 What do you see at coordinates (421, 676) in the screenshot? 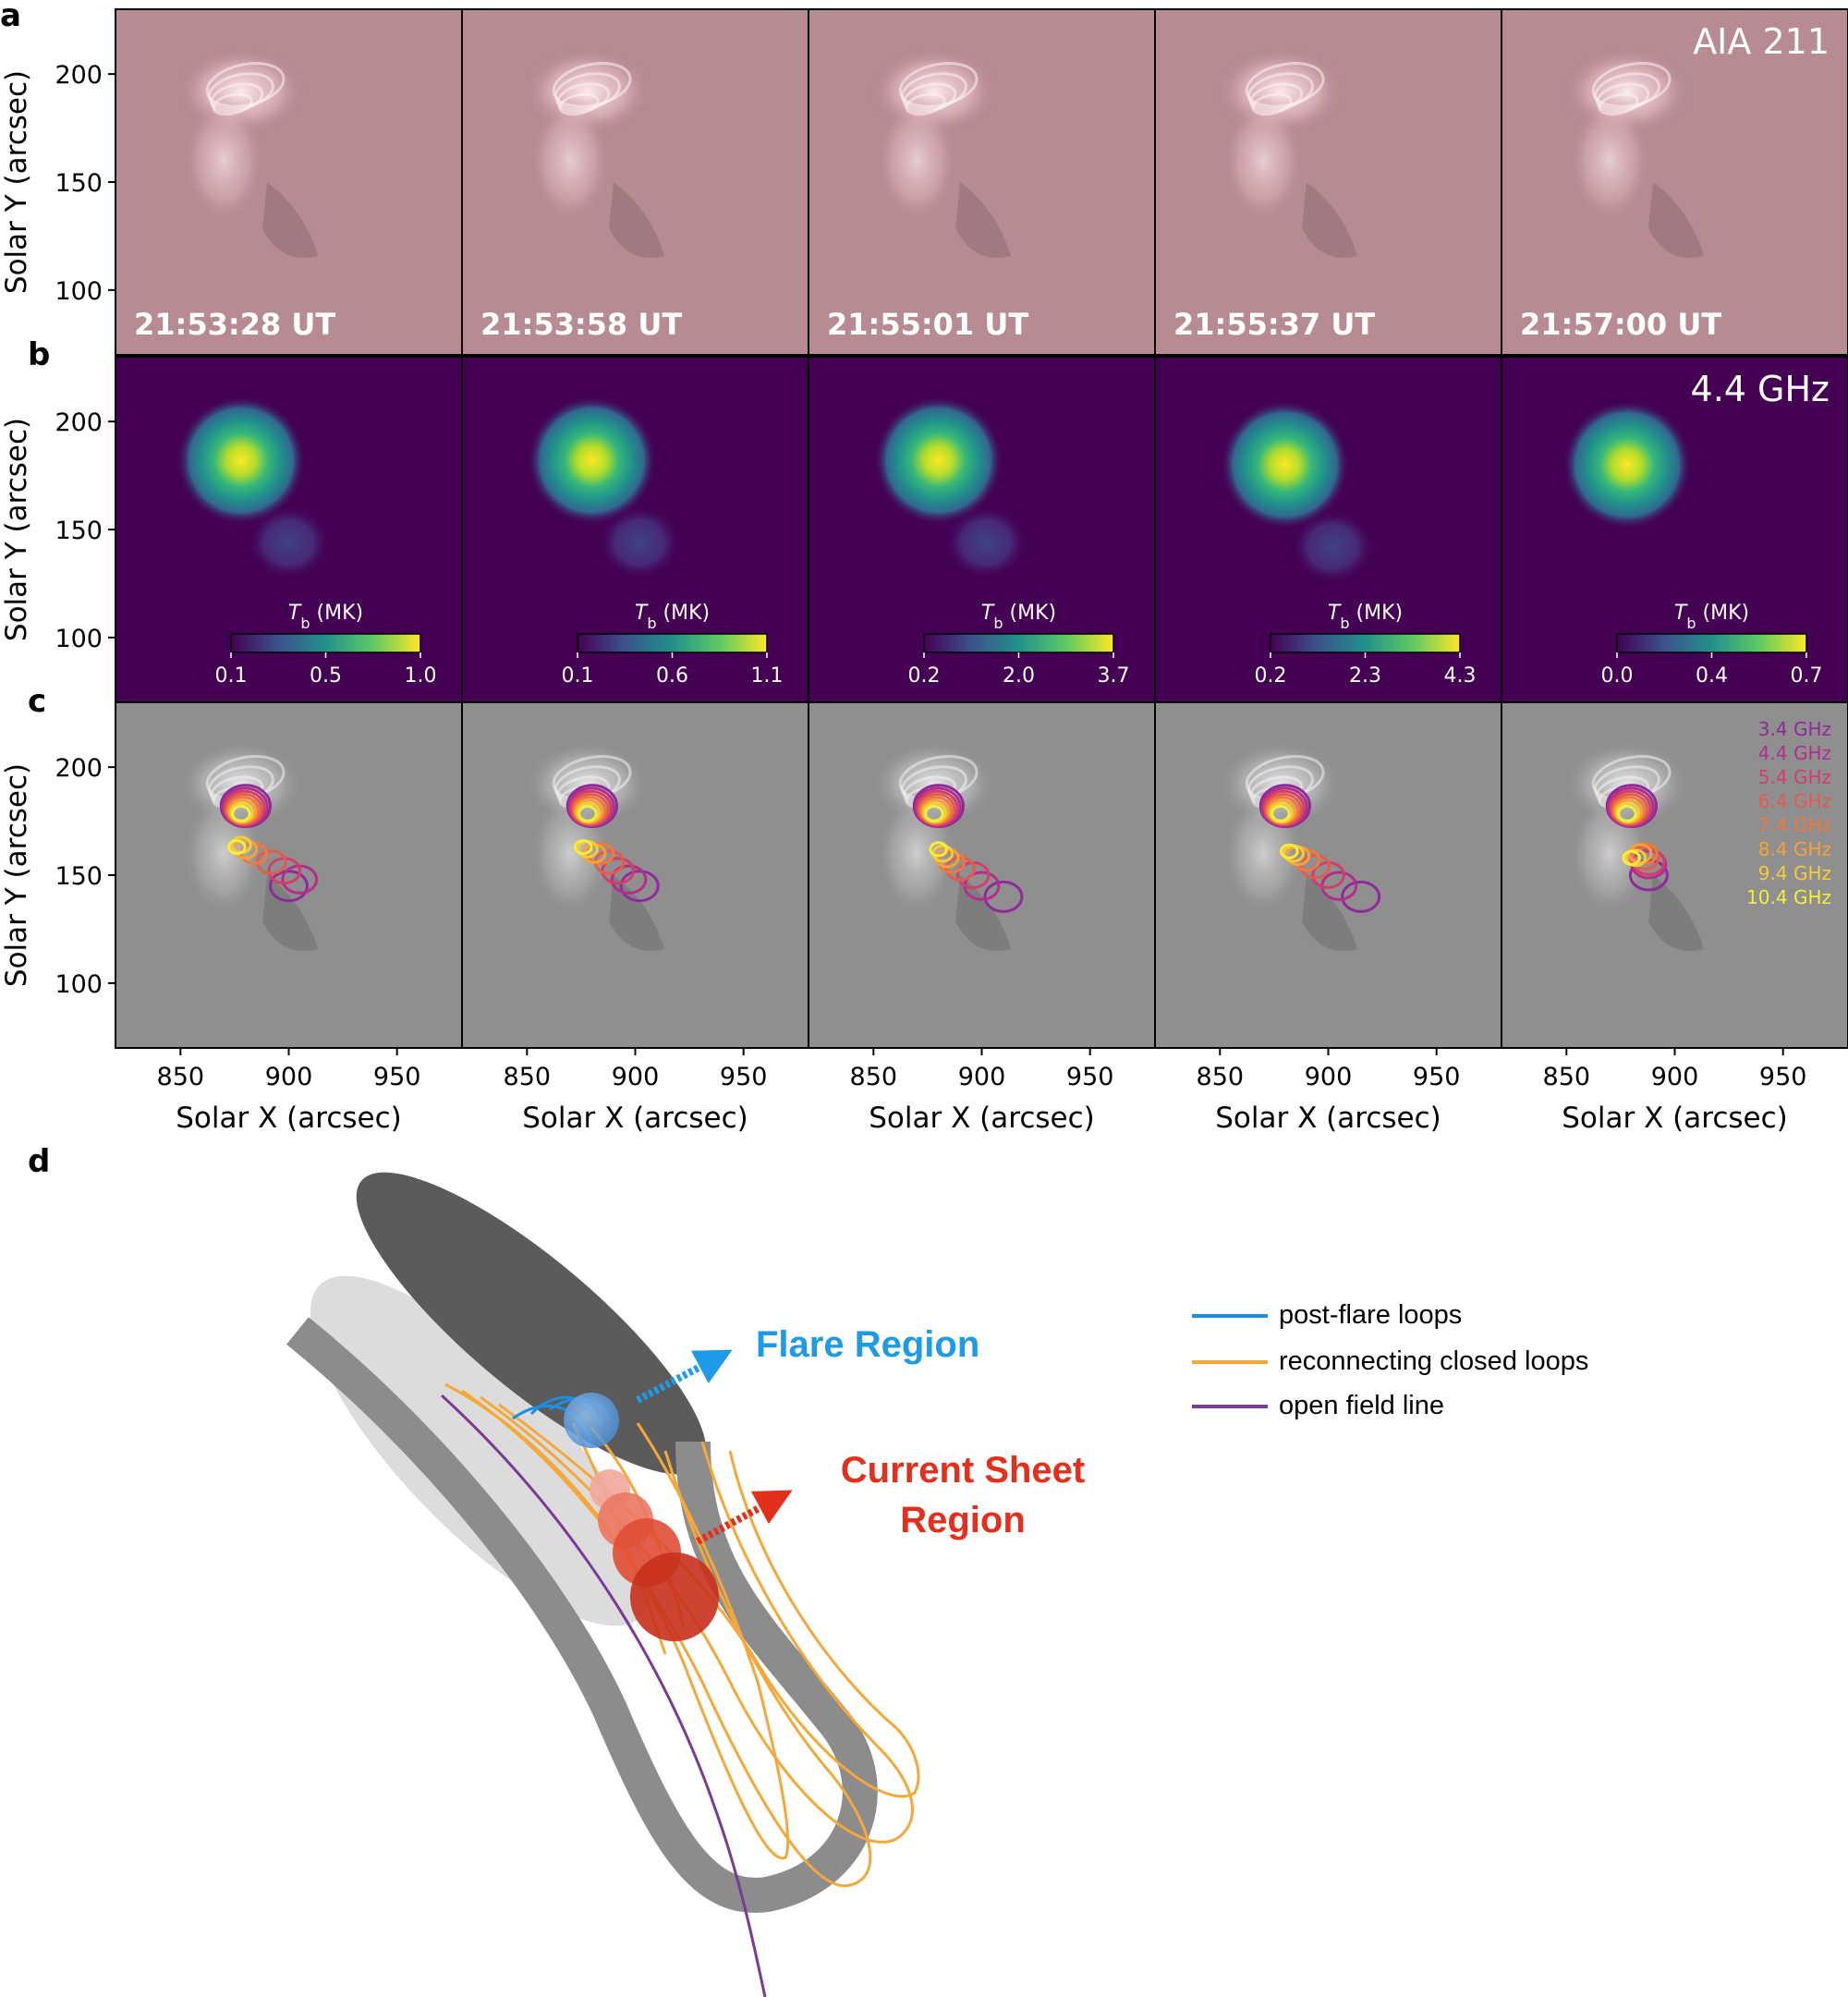
I see `colorbar-tick-label: 1.0` at bounding box center [421, 676].